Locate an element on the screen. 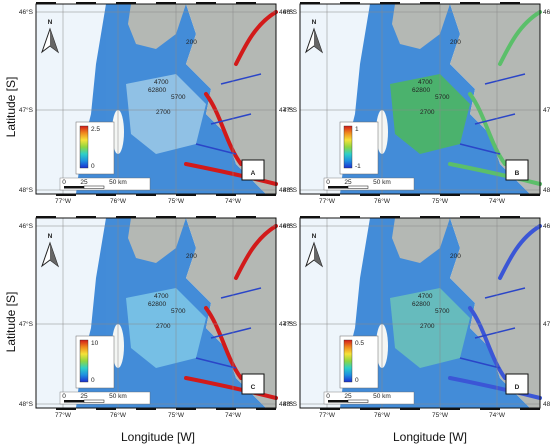 The width and height of the screenshot is (550, 446). colorbar-max-label: 2.5 is located at coordinates (95, 129).